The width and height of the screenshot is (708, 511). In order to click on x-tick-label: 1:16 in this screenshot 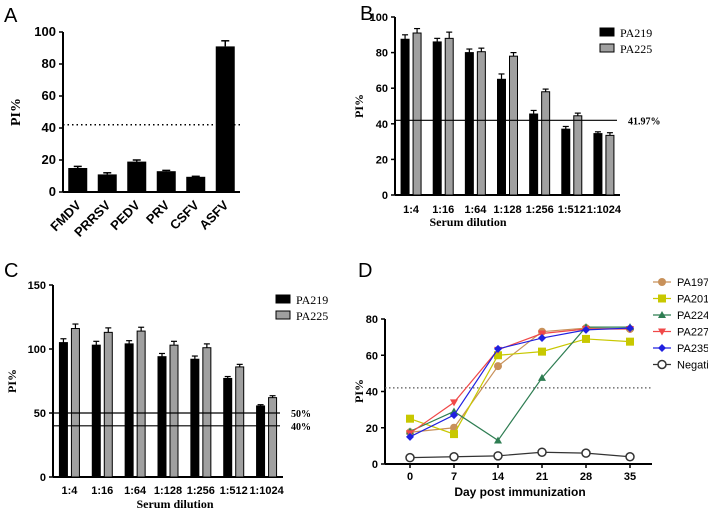, I will do `click(443, 210)`.